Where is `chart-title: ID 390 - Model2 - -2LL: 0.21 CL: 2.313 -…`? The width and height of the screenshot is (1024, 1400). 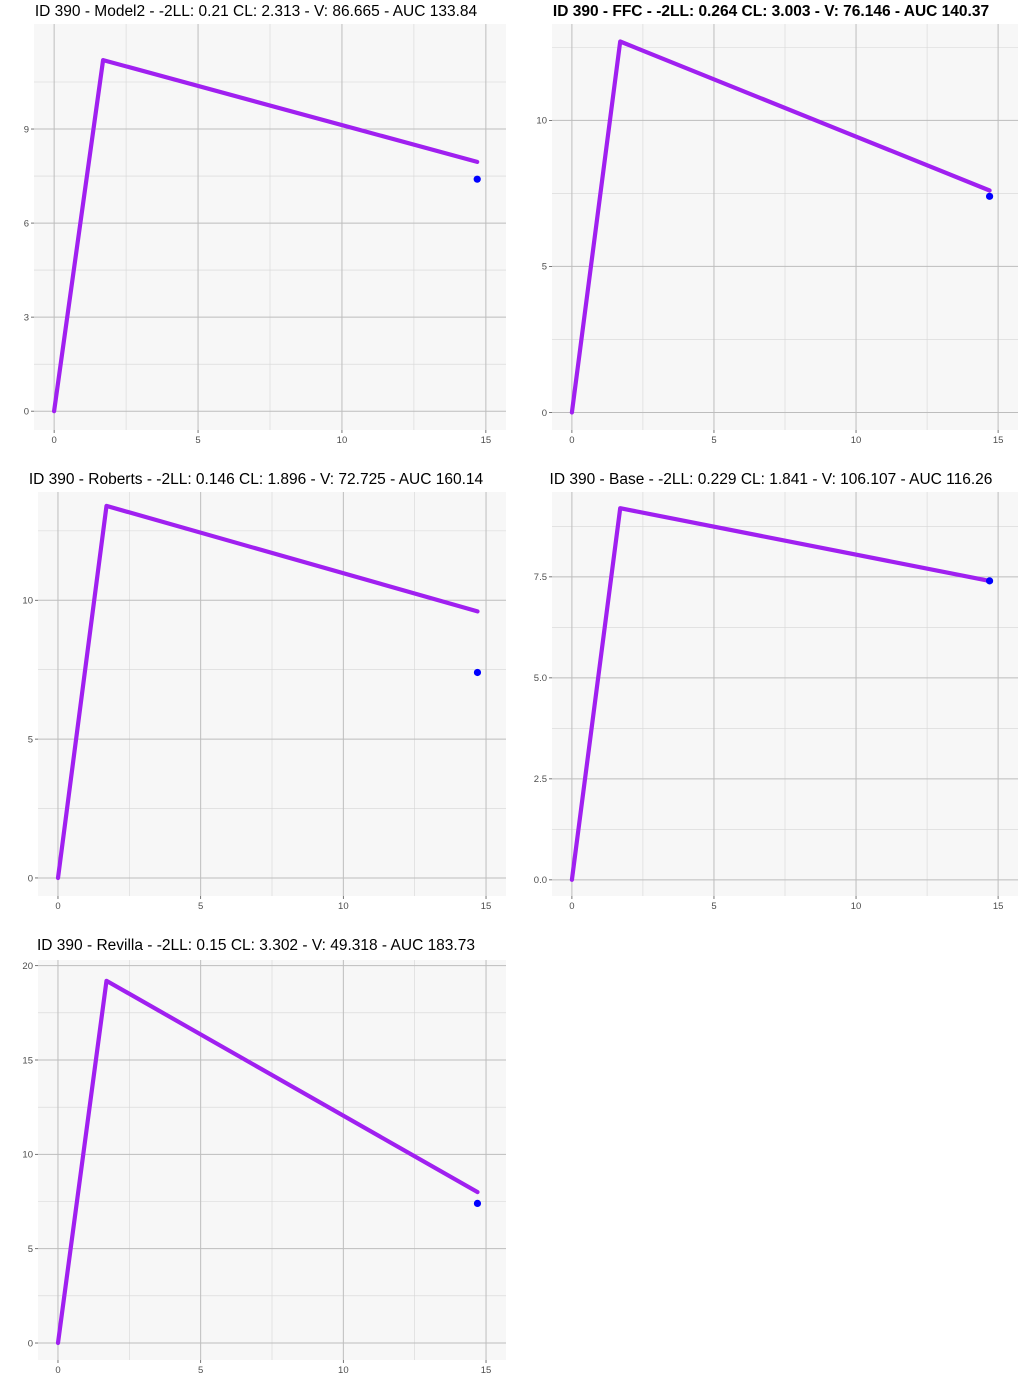
chart-title: ID 390 - Model2 - -2LL: 0.21 CL: 2.313 -… is located at coordinates (256, 11).